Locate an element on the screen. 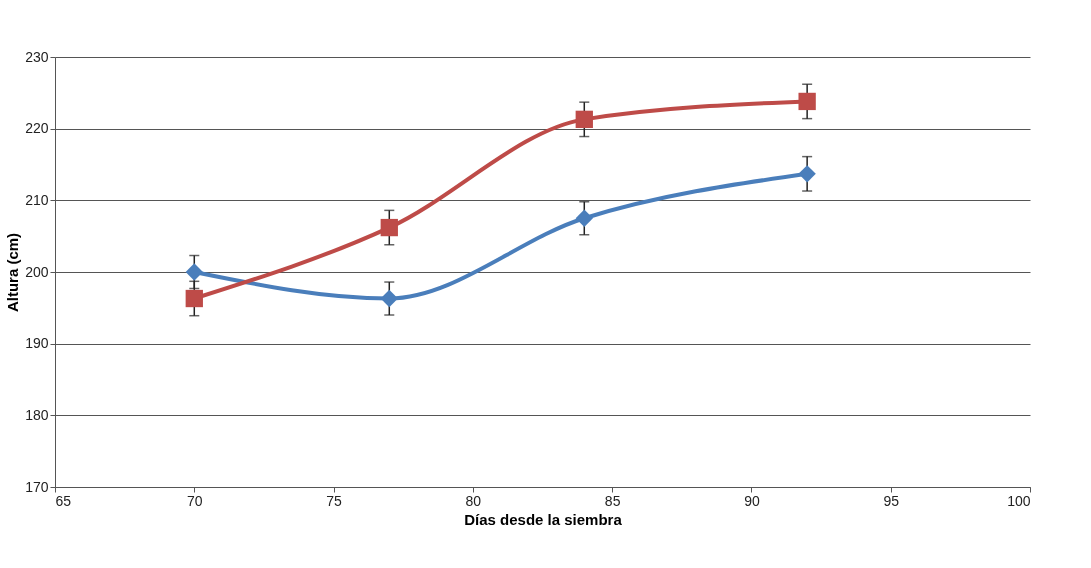  y-tick-label: 190 is located at coordinates (37, 343).